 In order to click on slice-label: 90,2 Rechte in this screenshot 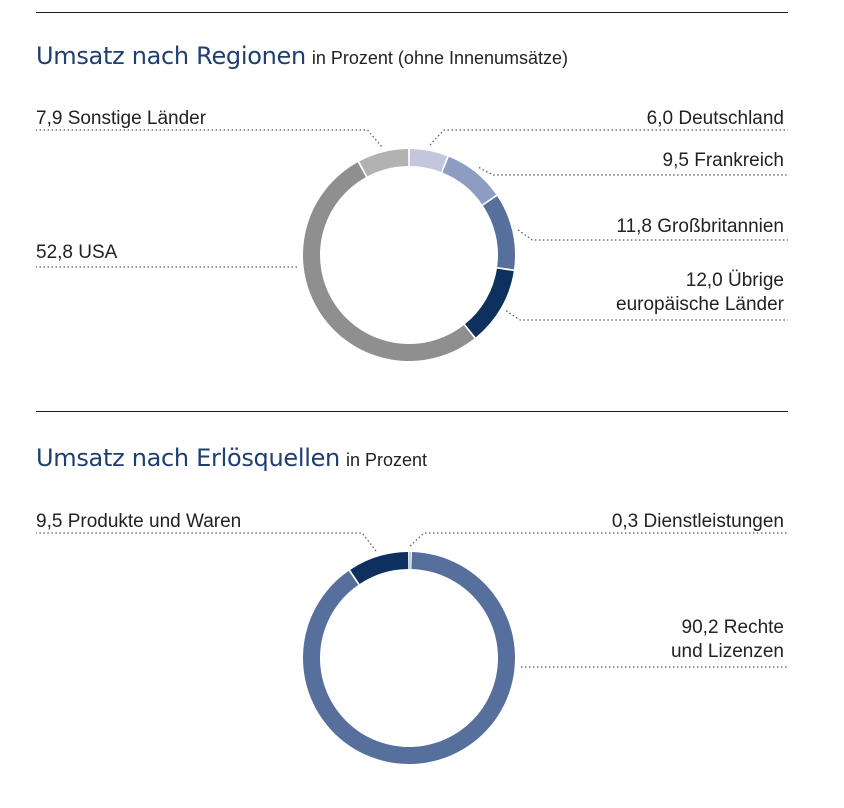, I will do `click(733, 627)`.